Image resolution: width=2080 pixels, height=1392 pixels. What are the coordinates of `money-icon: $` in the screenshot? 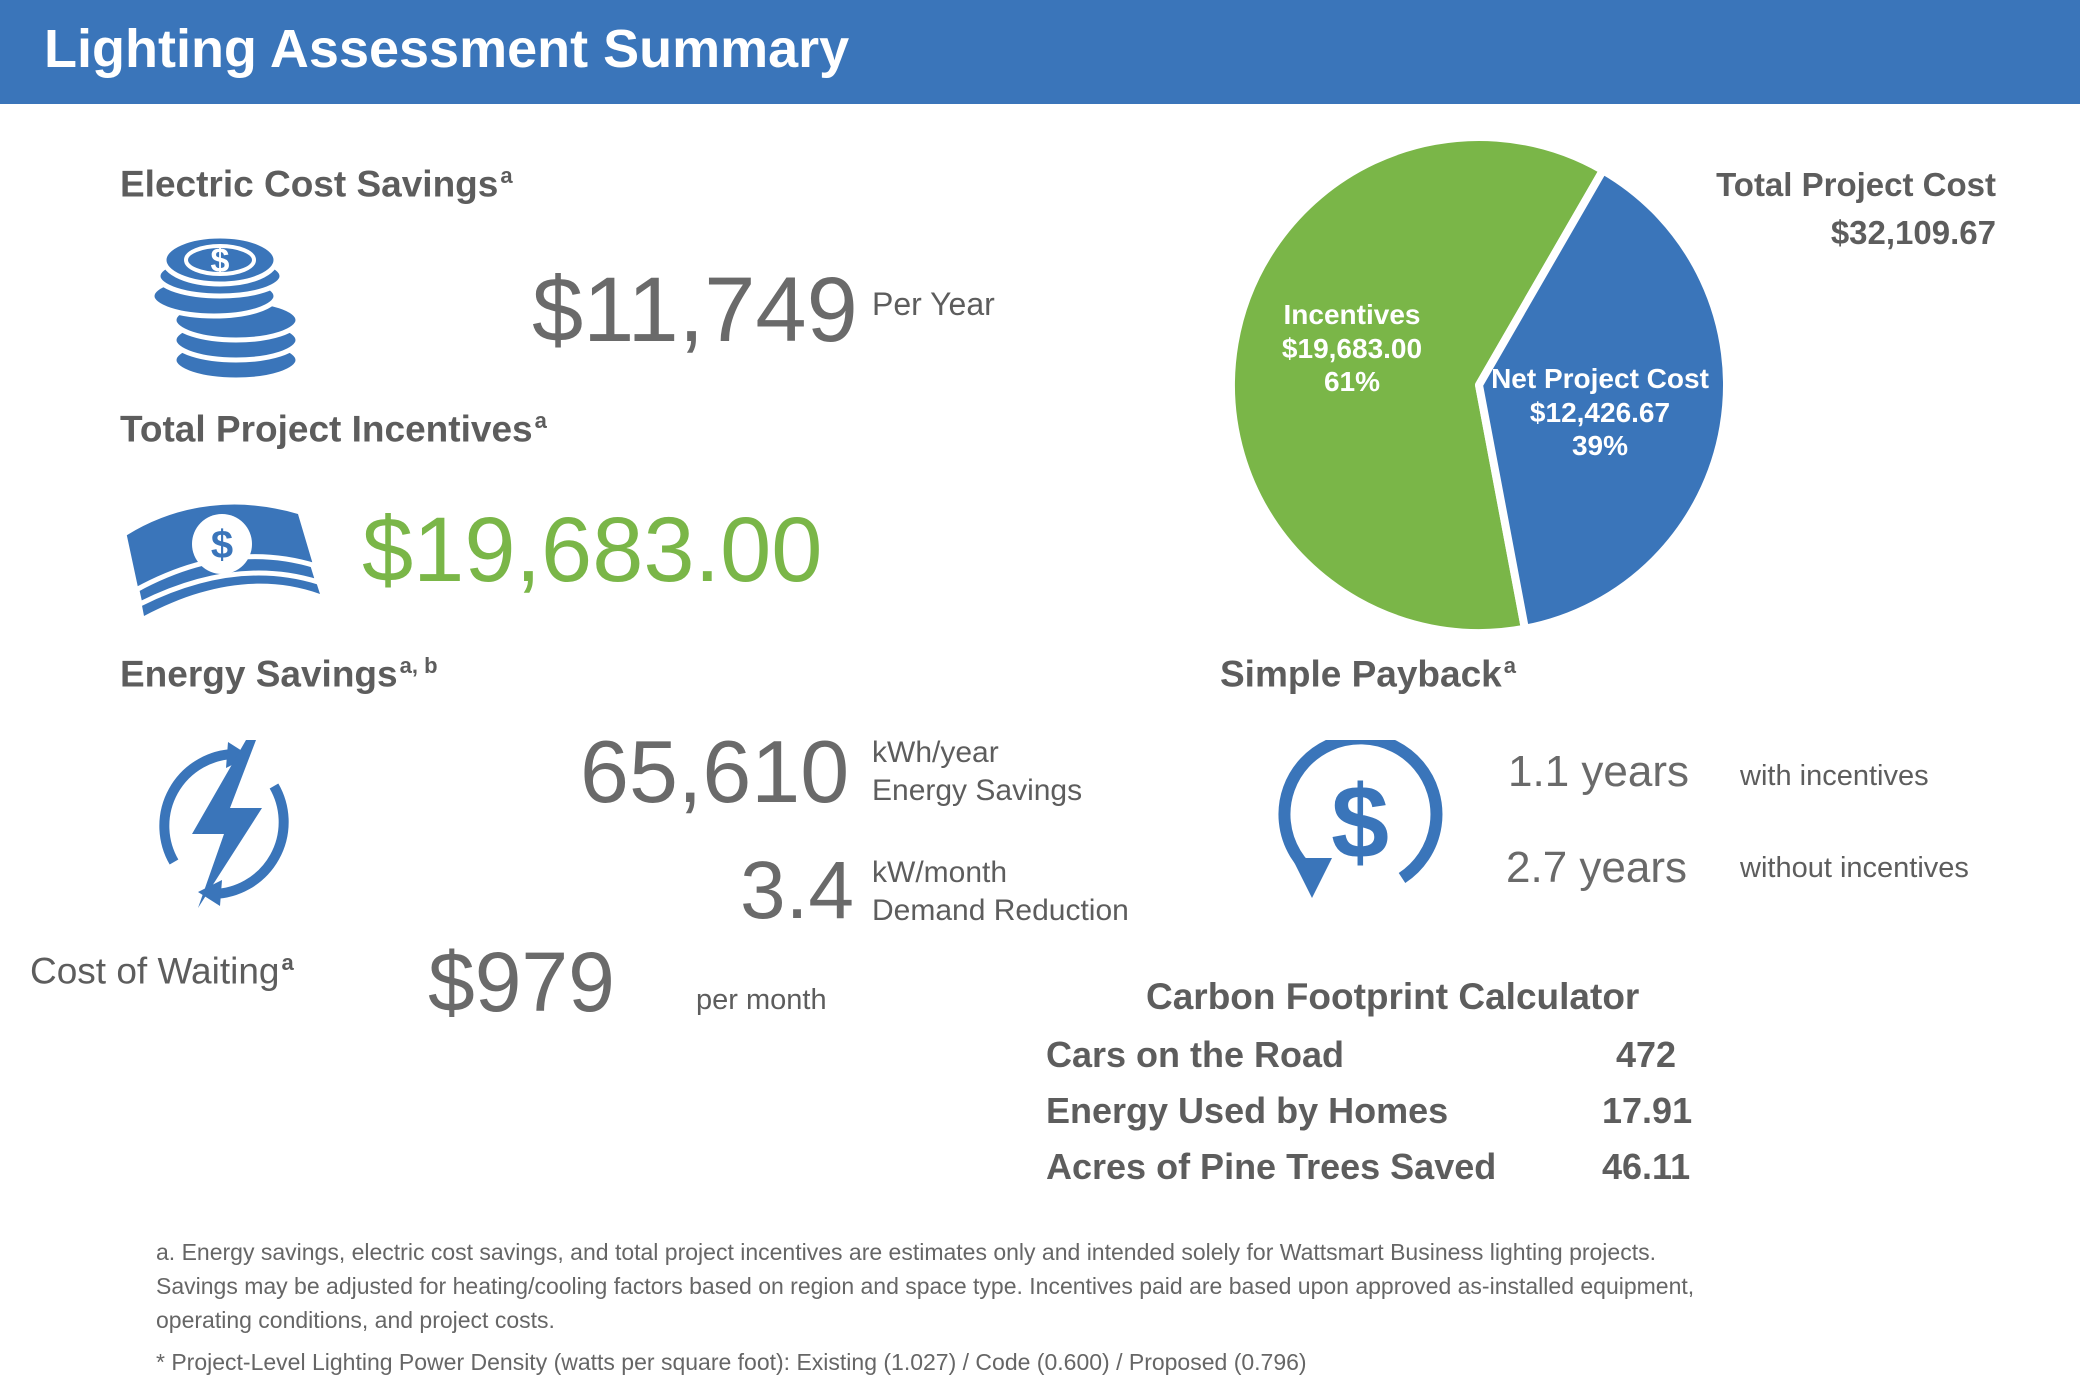 It's located at (222, 564).